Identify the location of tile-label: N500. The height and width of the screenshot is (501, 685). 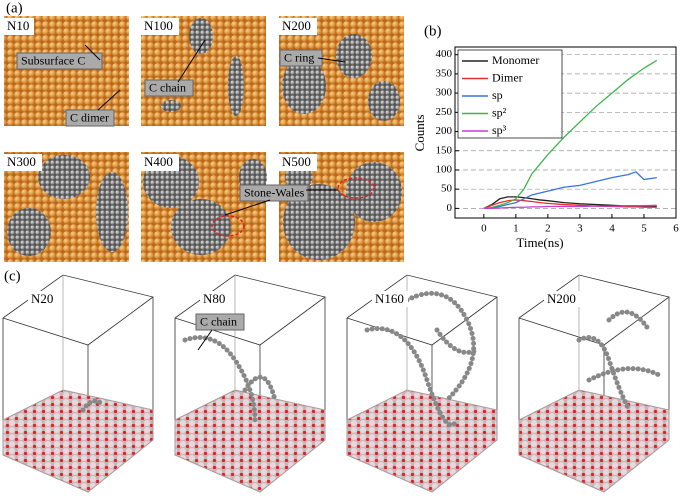
(296, 161).